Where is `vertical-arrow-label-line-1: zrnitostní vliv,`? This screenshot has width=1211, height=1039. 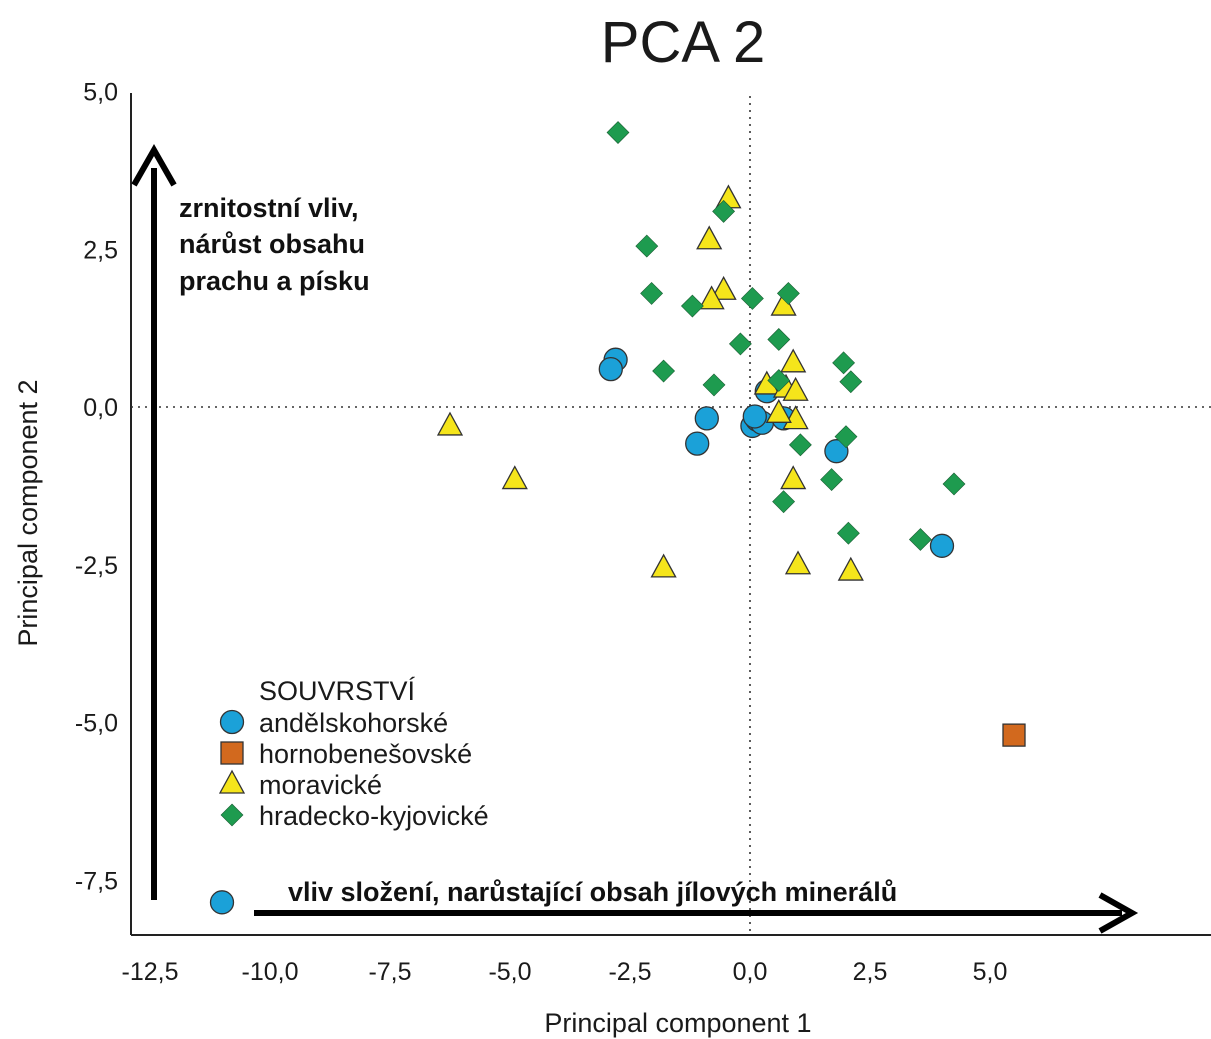
vertical-arrow-label-line-1: zrnitostní vliv, is located at coordinates (269, 208).